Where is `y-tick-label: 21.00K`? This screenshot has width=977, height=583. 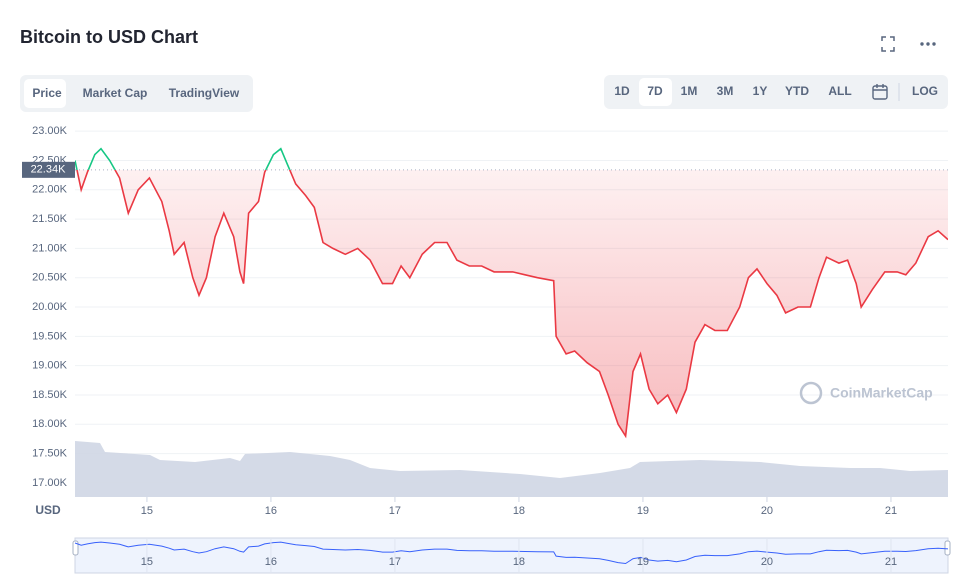 y-tick-label: 21.00K is located at coordinates (50, 248).